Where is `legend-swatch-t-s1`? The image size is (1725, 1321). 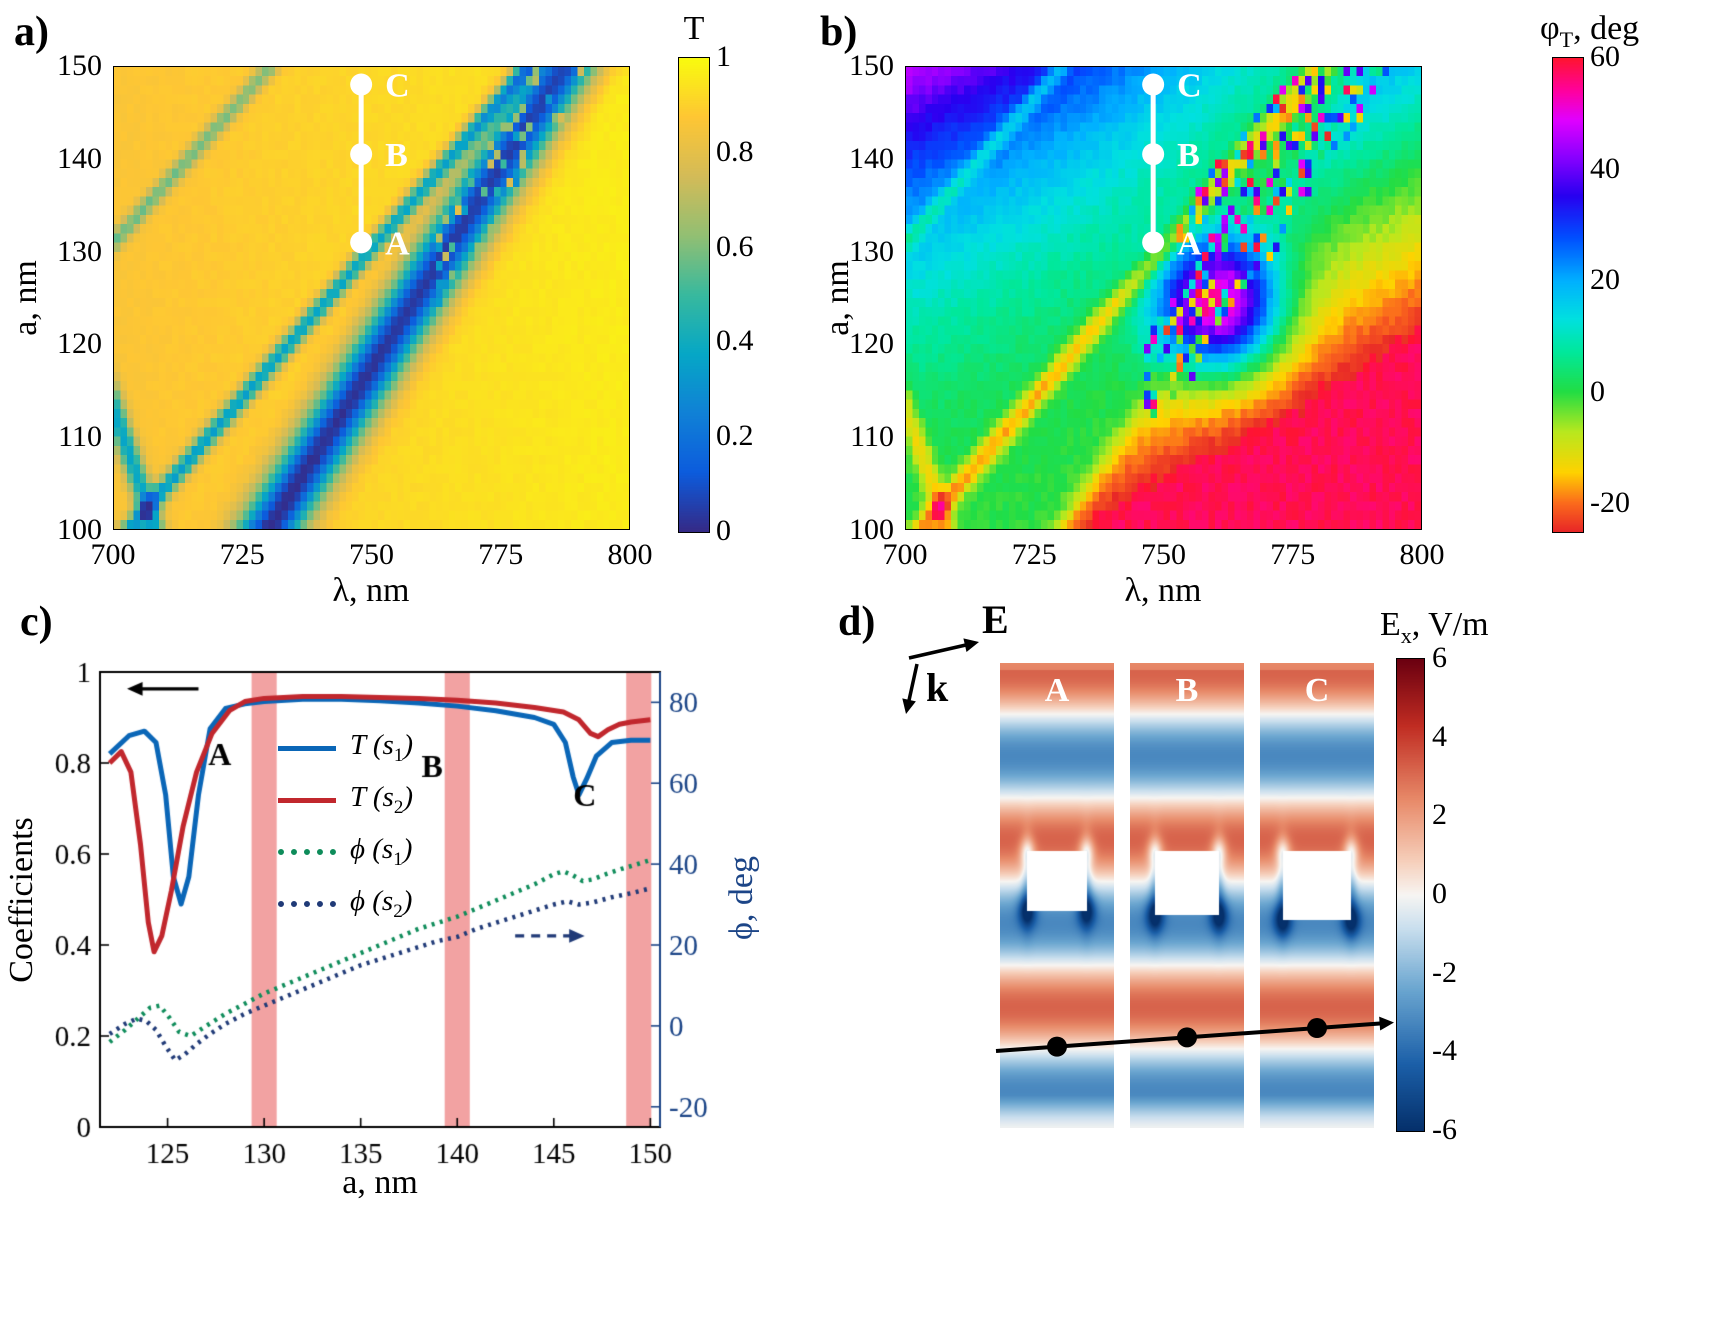
legend-swatch-t-s1 is located at coordinates (307, 748).